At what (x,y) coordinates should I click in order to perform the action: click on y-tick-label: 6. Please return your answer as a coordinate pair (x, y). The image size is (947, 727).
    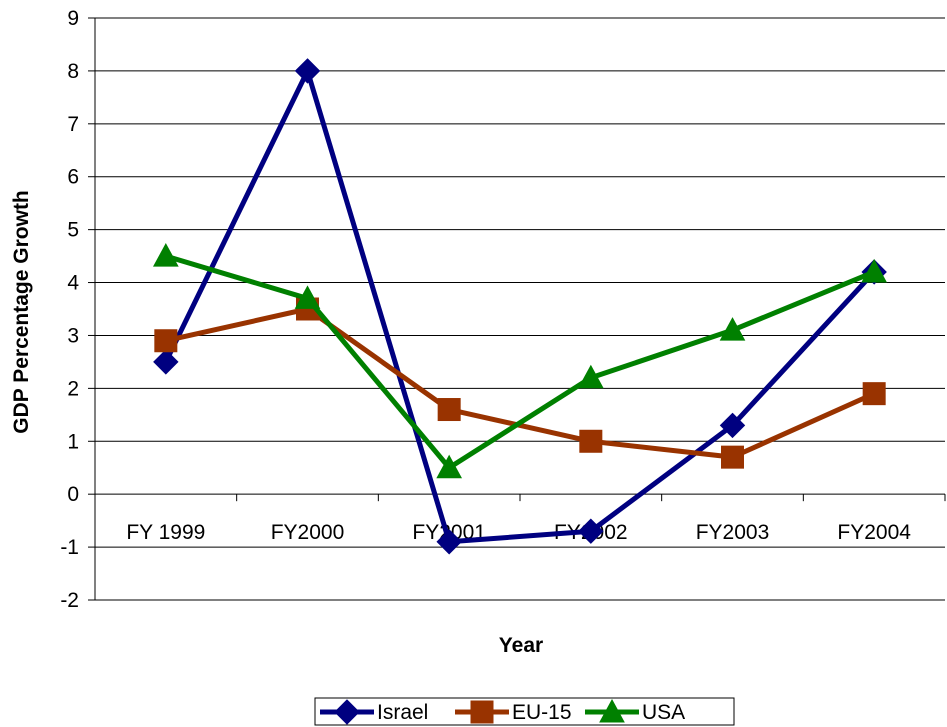
    Looking at the image, I should click on (73, 177).